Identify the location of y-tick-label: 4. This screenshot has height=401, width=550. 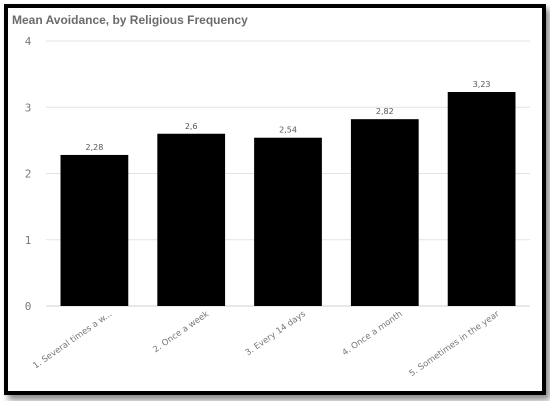
(28, 41).